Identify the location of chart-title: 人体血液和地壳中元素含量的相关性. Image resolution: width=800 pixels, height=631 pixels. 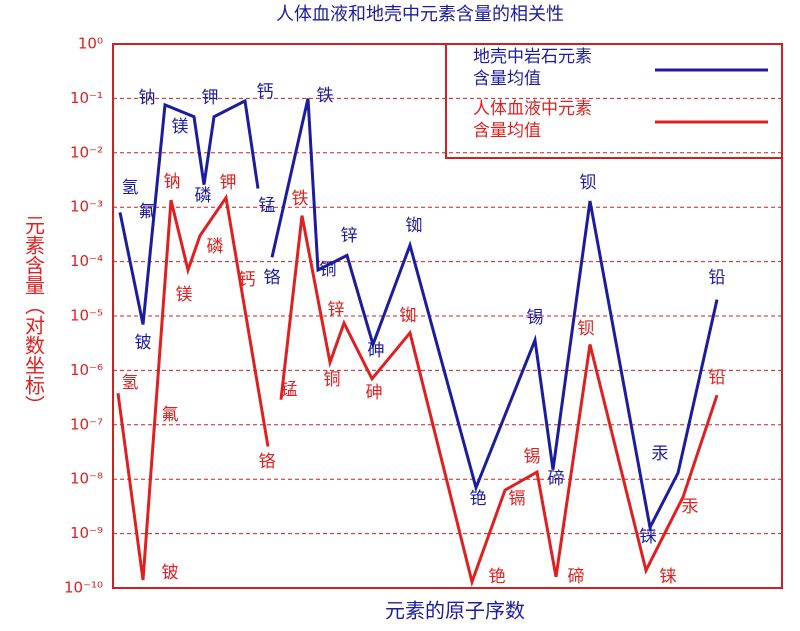
(420, 14).